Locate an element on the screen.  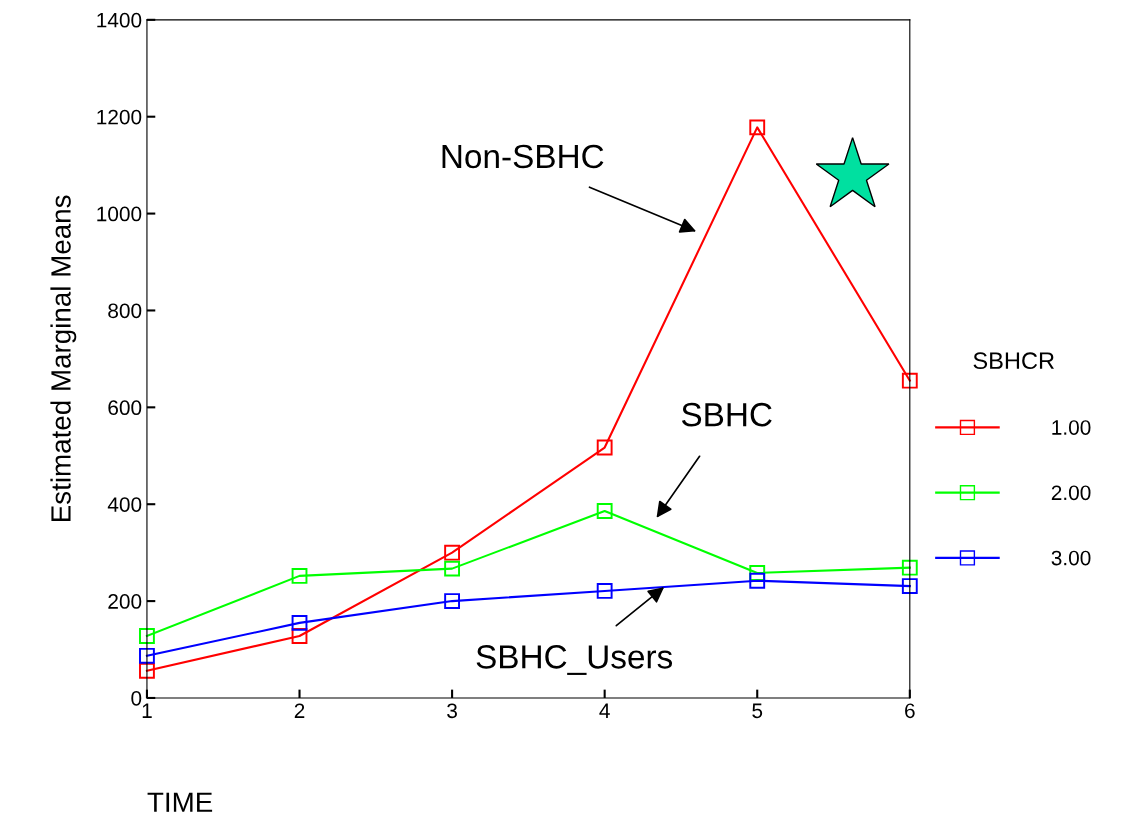
text: 2.00 is located at coordinates (1071, 493).